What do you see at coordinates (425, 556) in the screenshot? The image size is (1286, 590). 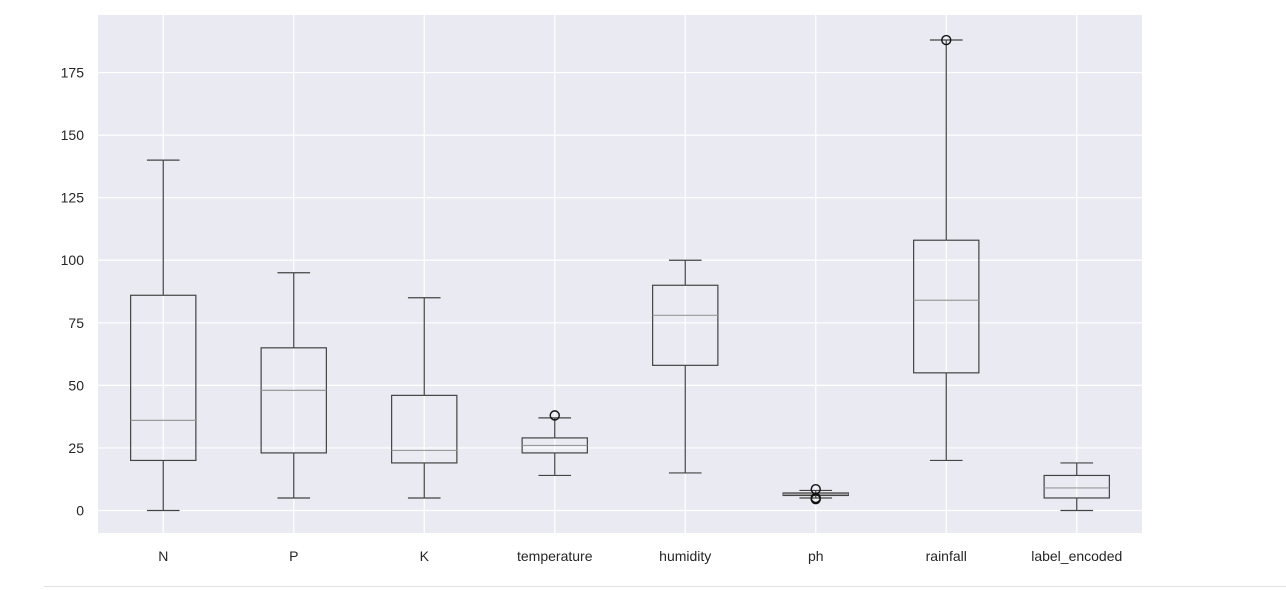 I see `x-tick-label: K` at bounding box center [425, 556].